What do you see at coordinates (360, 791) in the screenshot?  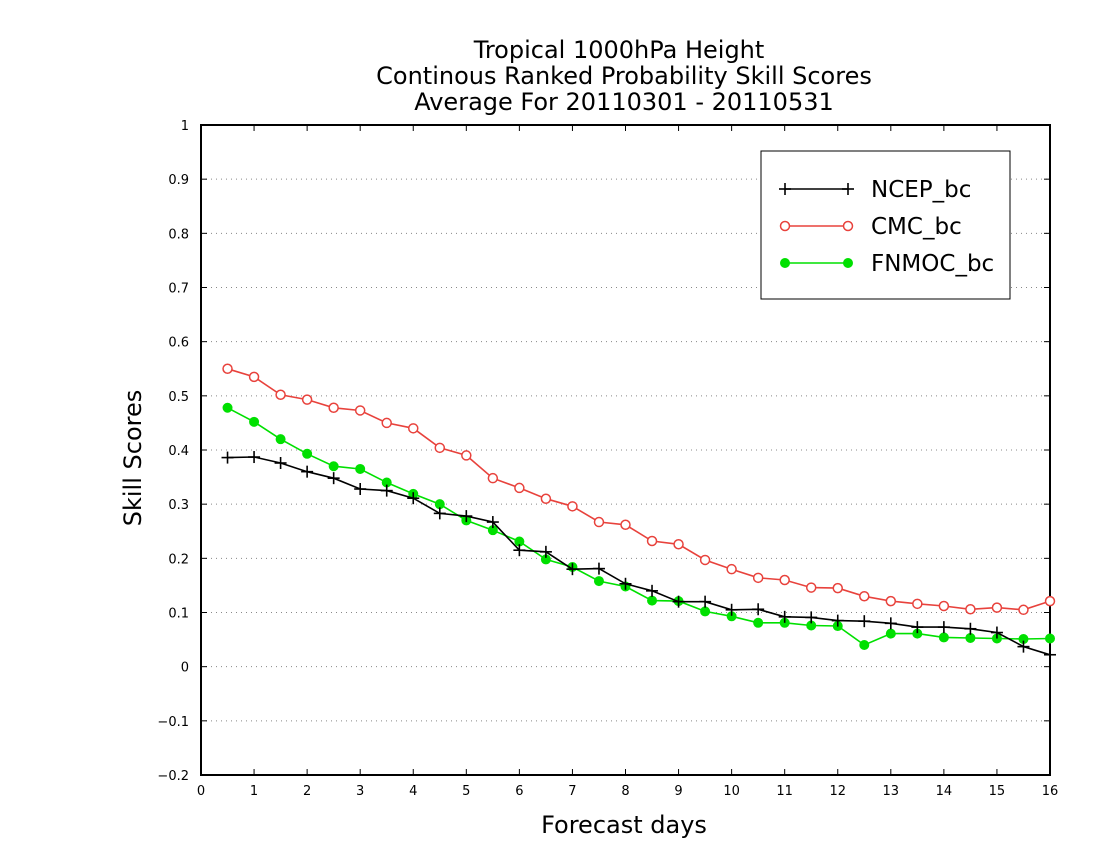 I see `x-tick-label: 3` at bounding box center [360, 791].